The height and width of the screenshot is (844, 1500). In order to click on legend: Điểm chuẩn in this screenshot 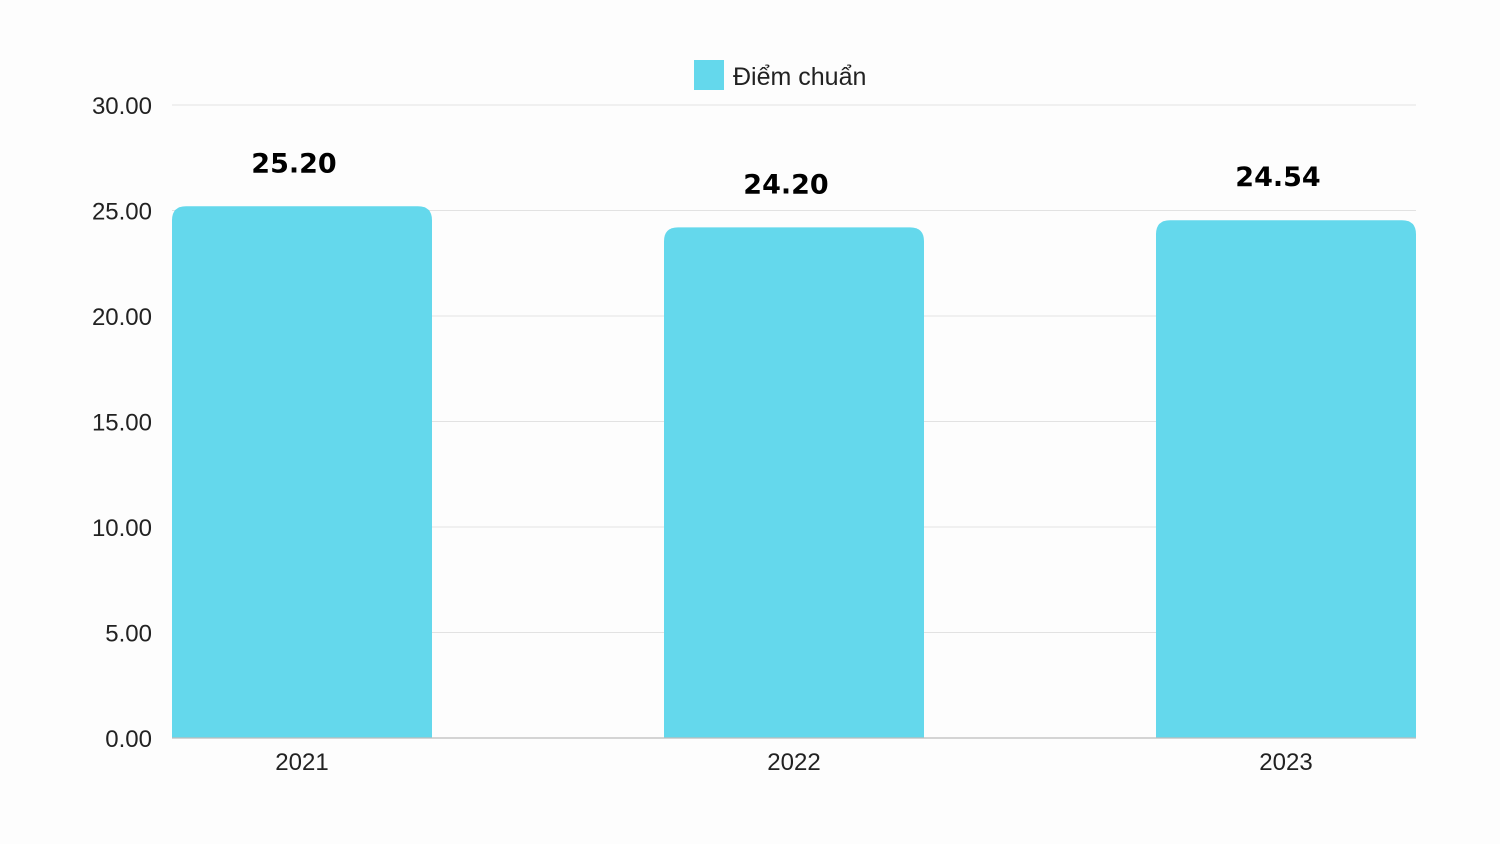, I will do `click(780, 75)`.